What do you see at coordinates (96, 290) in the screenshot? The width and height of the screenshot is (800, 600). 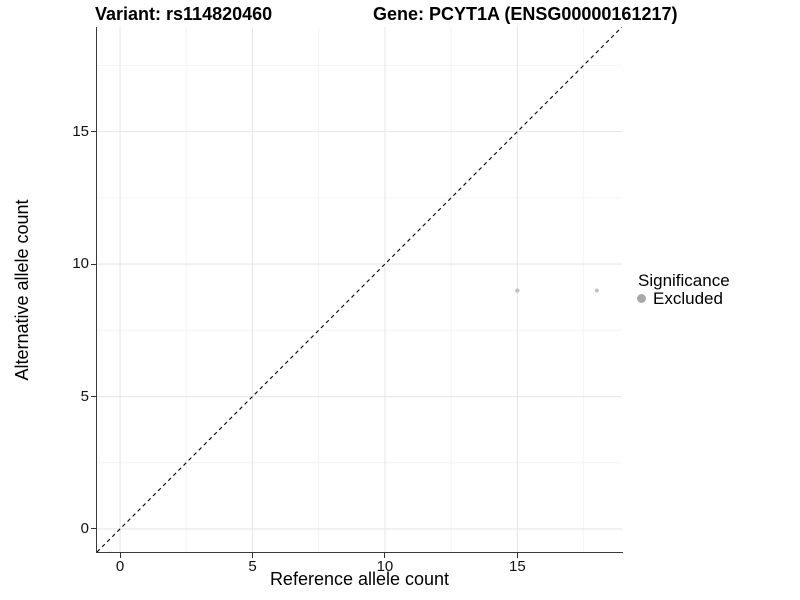 I see `y-axis-line` at bounding box center [96, 290].